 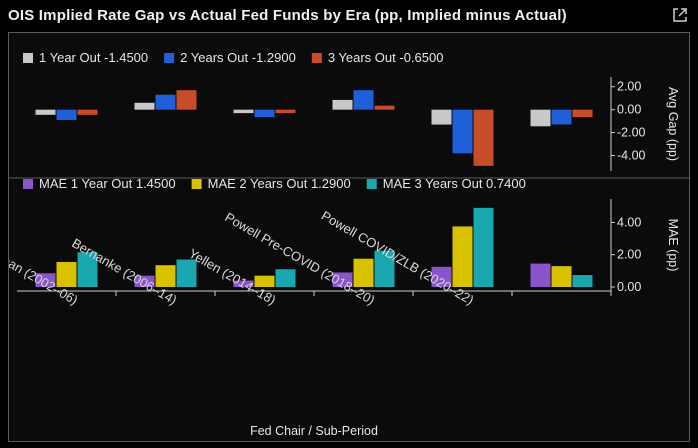 I want to click on y-tick-label: 4.00, so click(x=629, y=222).